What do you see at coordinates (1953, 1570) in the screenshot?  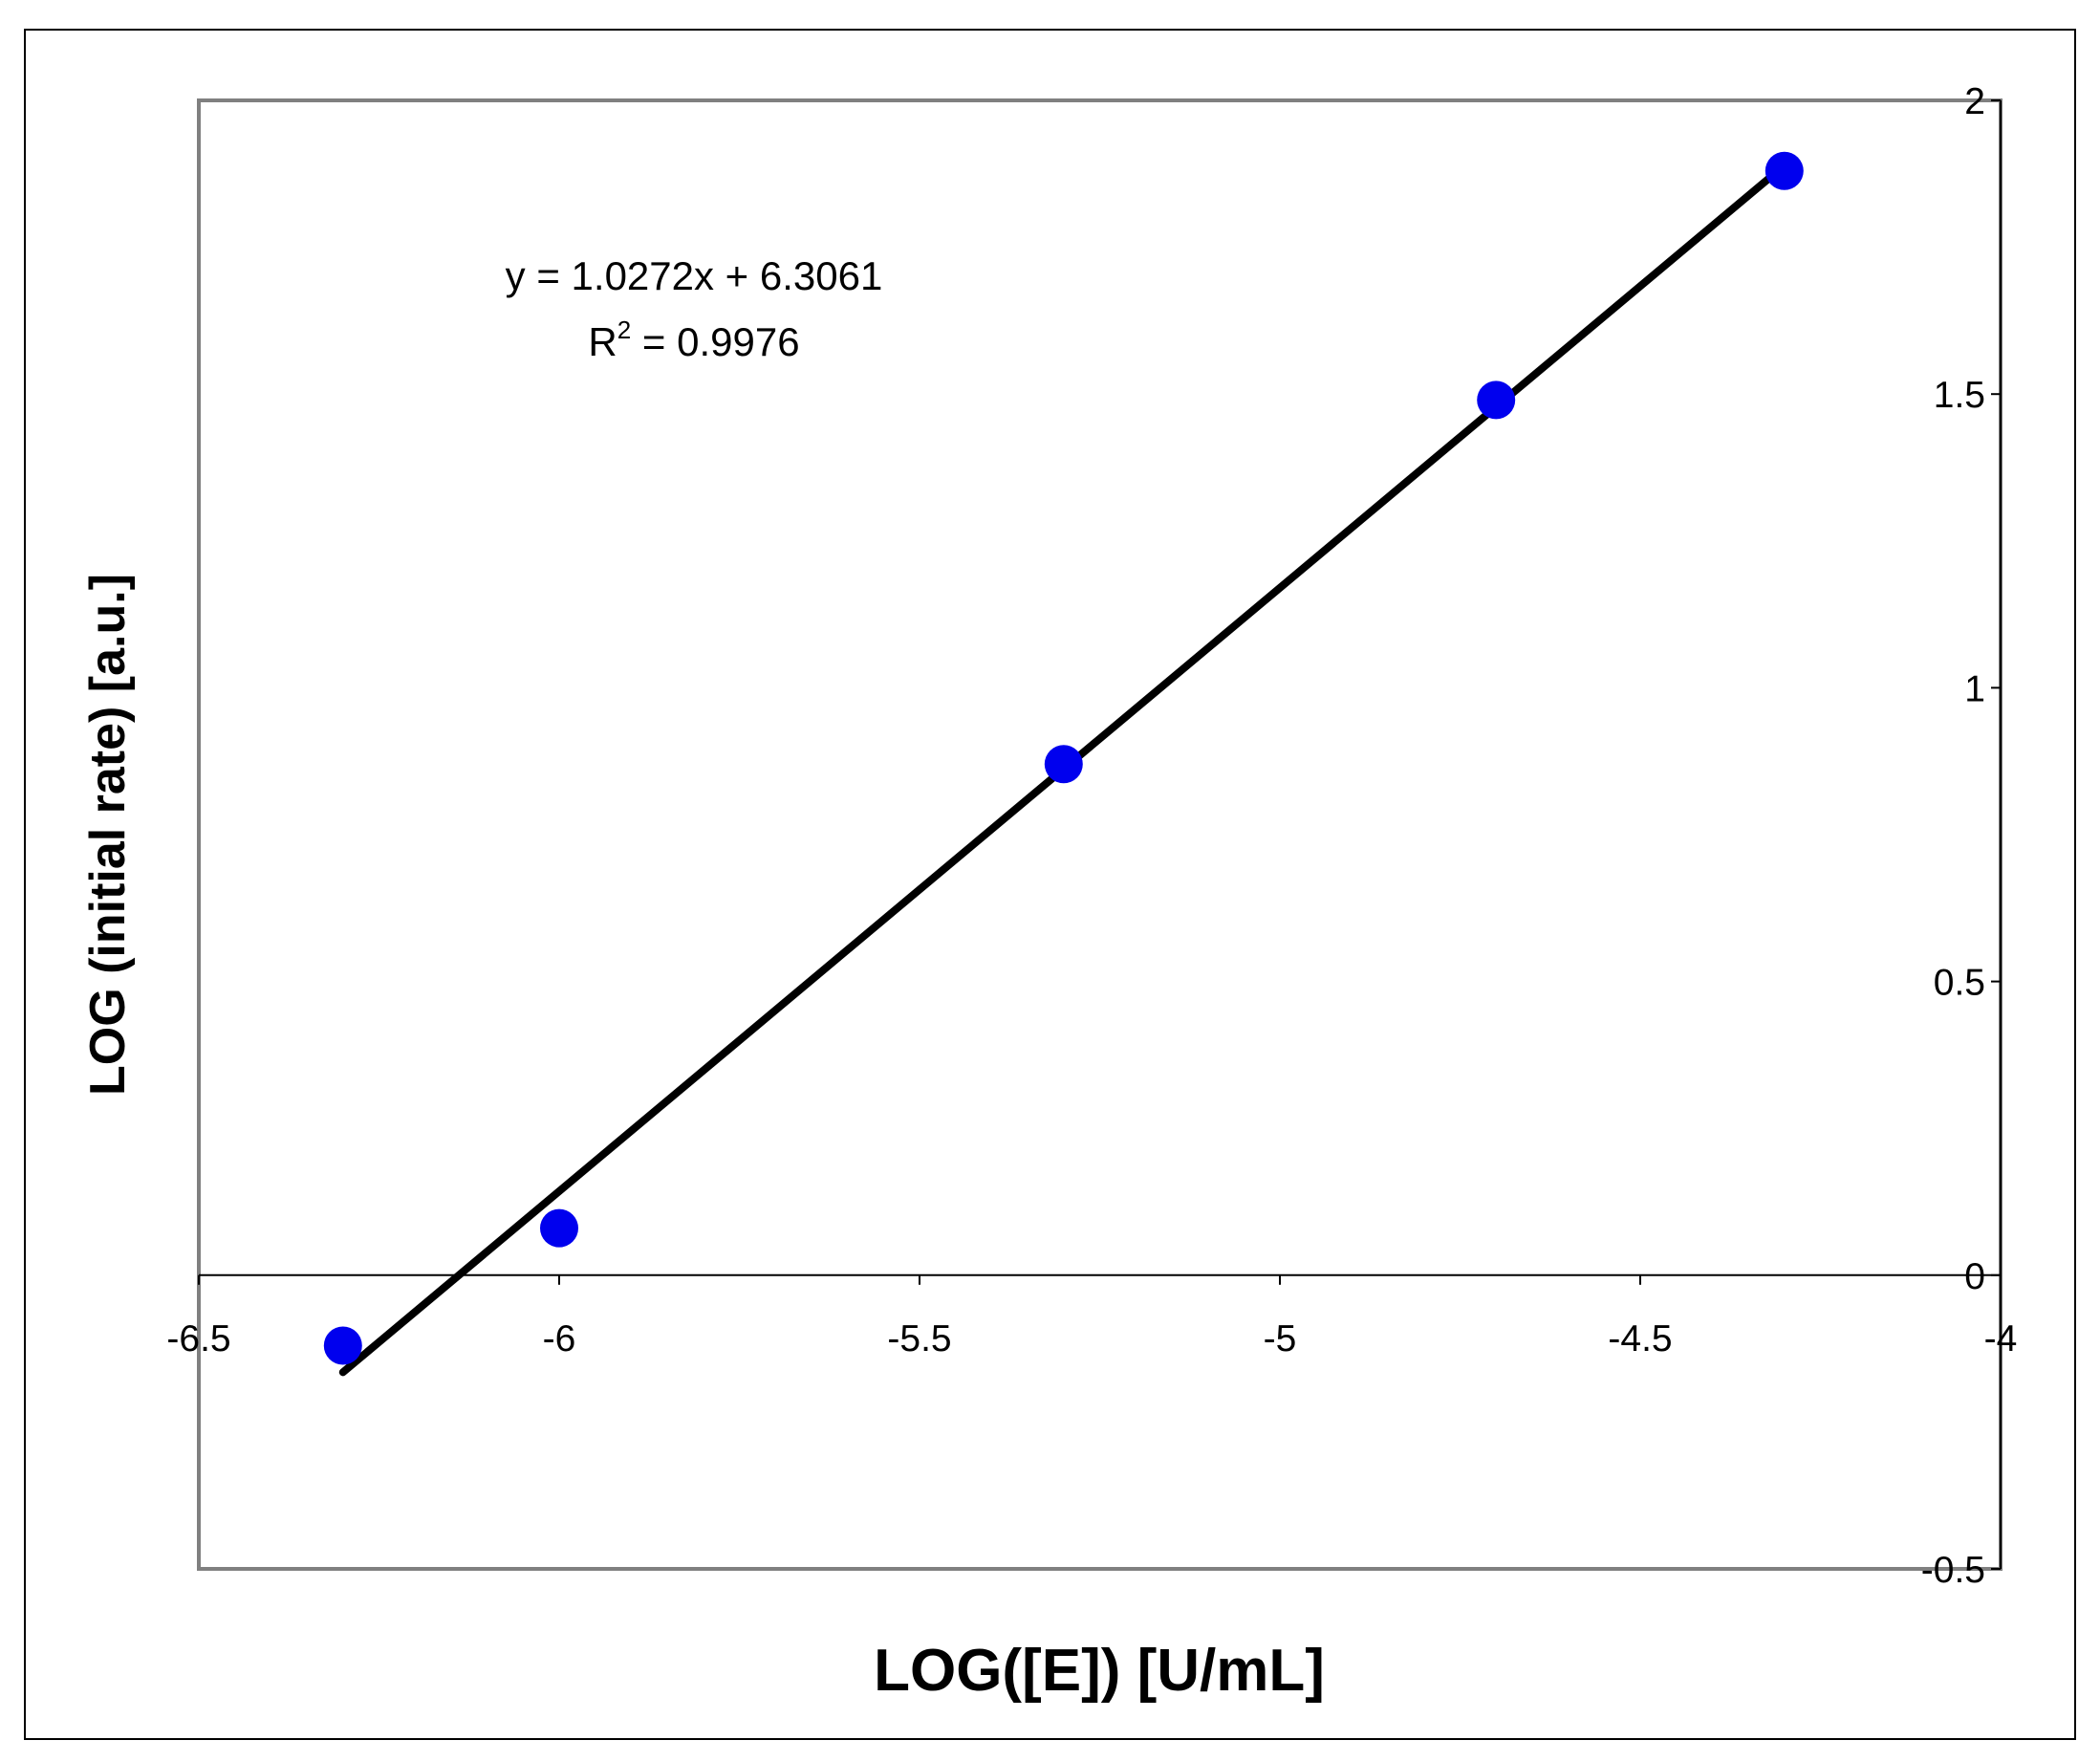 I see `y-tick-label: -0.5` at bounding box center [1953, 1570].